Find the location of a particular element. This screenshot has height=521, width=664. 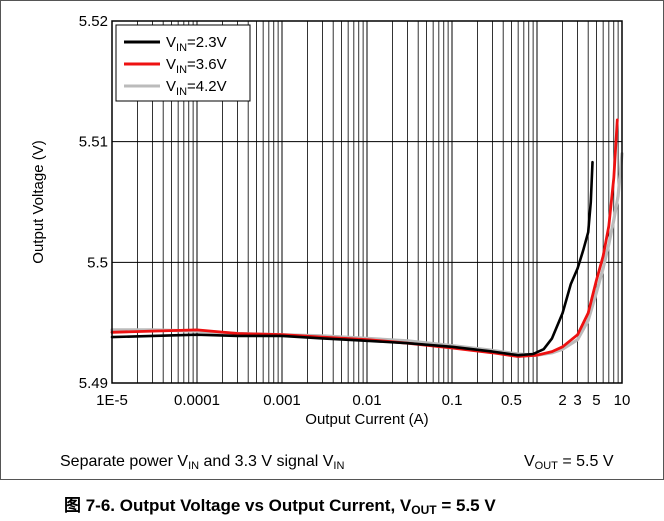

test-condition-input: Separate power VIN and 3.3 V signal VIN is located at coordinates (202, 462).